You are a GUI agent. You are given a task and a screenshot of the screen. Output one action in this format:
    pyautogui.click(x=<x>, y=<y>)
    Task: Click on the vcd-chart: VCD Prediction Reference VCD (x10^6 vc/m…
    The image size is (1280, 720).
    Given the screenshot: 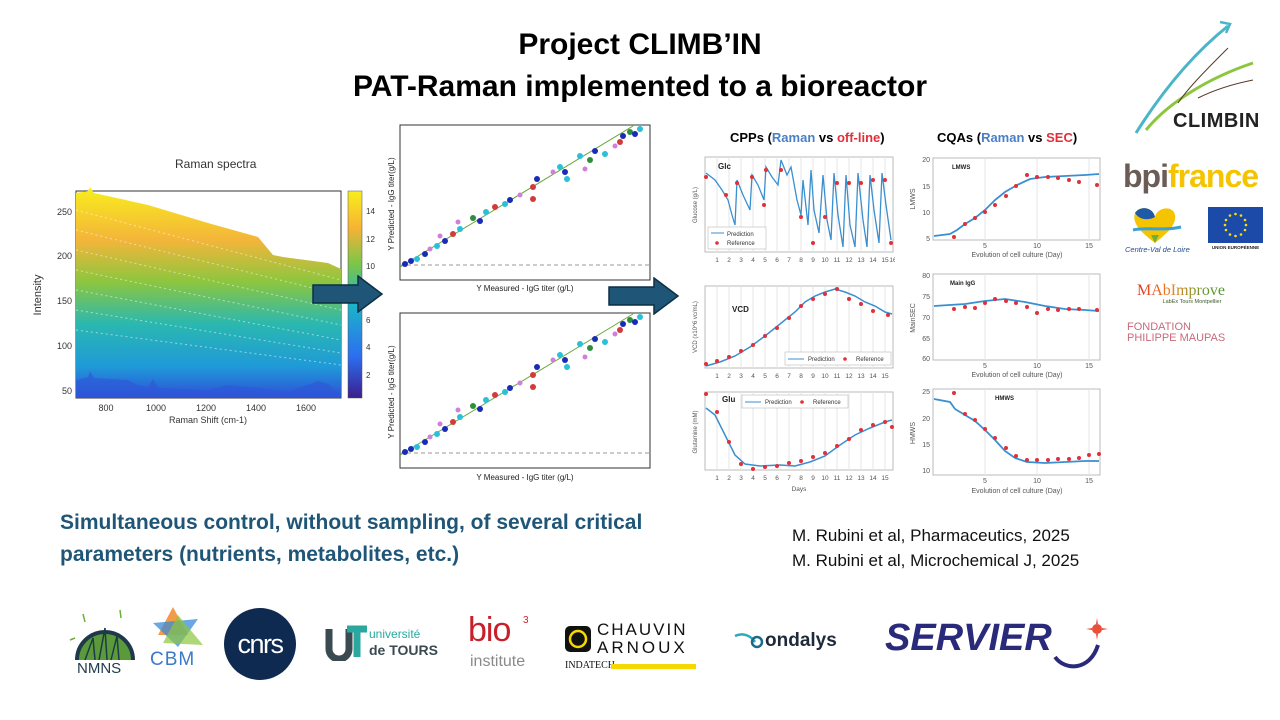 What is the action you would take?
    pyautogui.click(x=787, y=334)
    